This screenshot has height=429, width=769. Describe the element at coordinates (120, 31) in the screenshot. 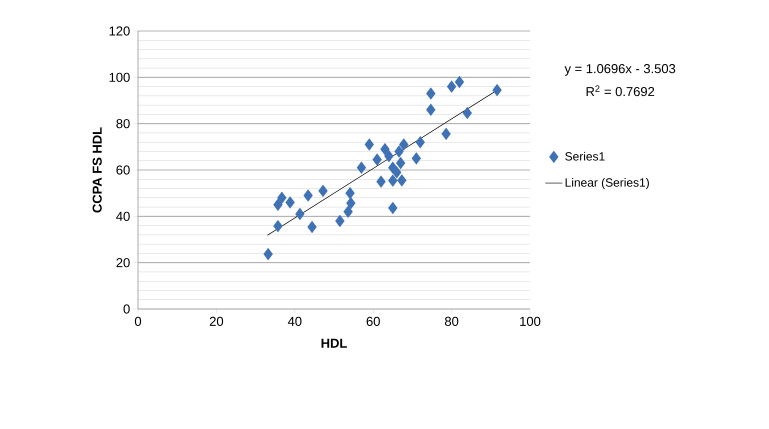

I see `y-tick-label: 120` at that location.